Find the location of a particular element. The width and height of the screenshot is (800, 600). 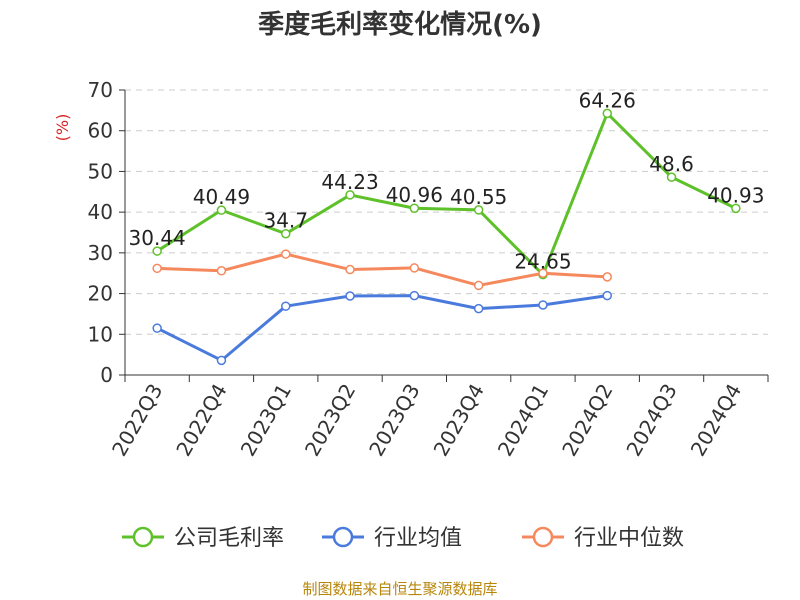

data-label: 44.23 is located at coordinates (349, 182).